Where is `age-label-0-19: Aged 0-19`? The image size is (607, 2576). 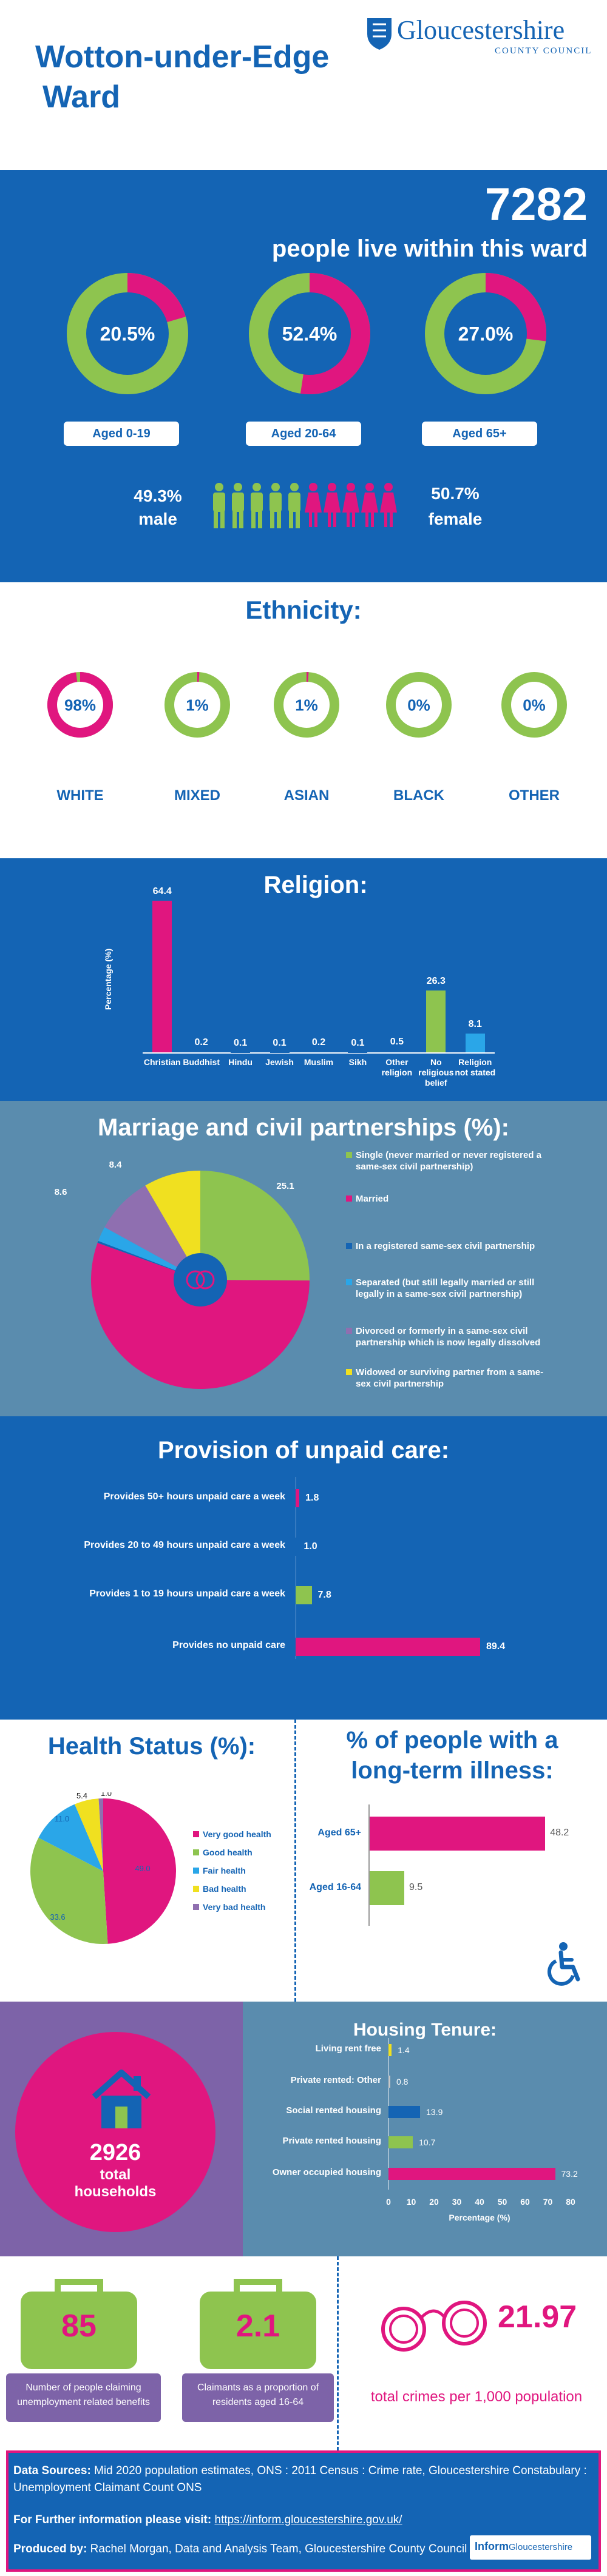
age-label-0-19: Aged 0-19 is located at coordinates (121, 434).